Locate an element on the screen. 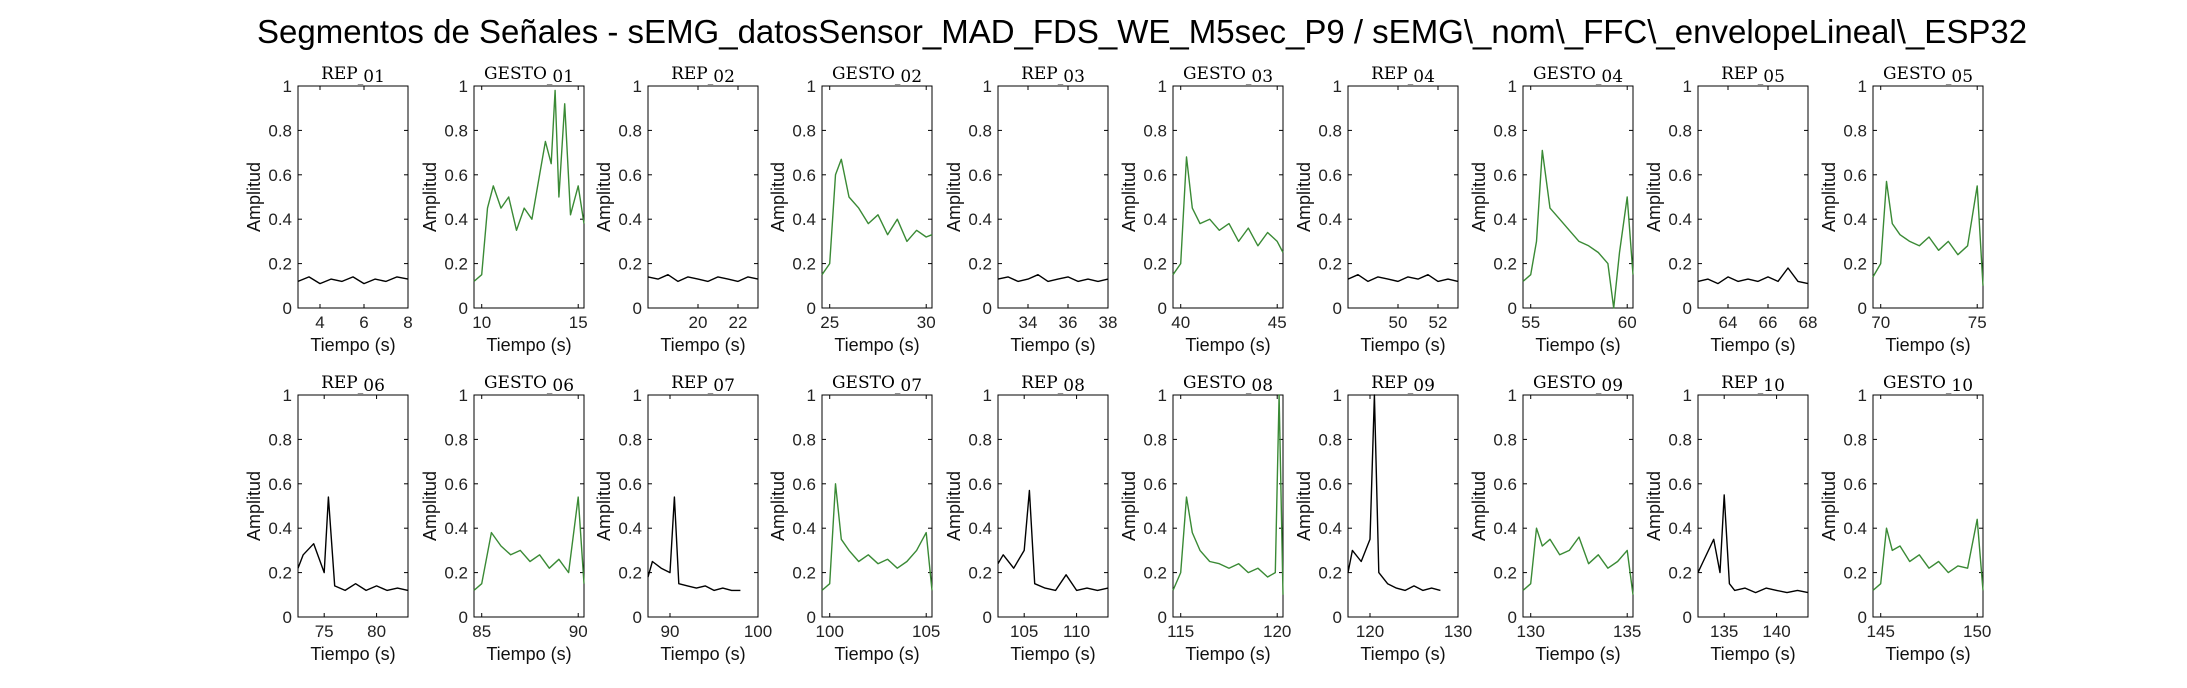 The width and height of the screenshot is (2187, 688). x-tick-label: 100 is located at coordinates (830, 631).